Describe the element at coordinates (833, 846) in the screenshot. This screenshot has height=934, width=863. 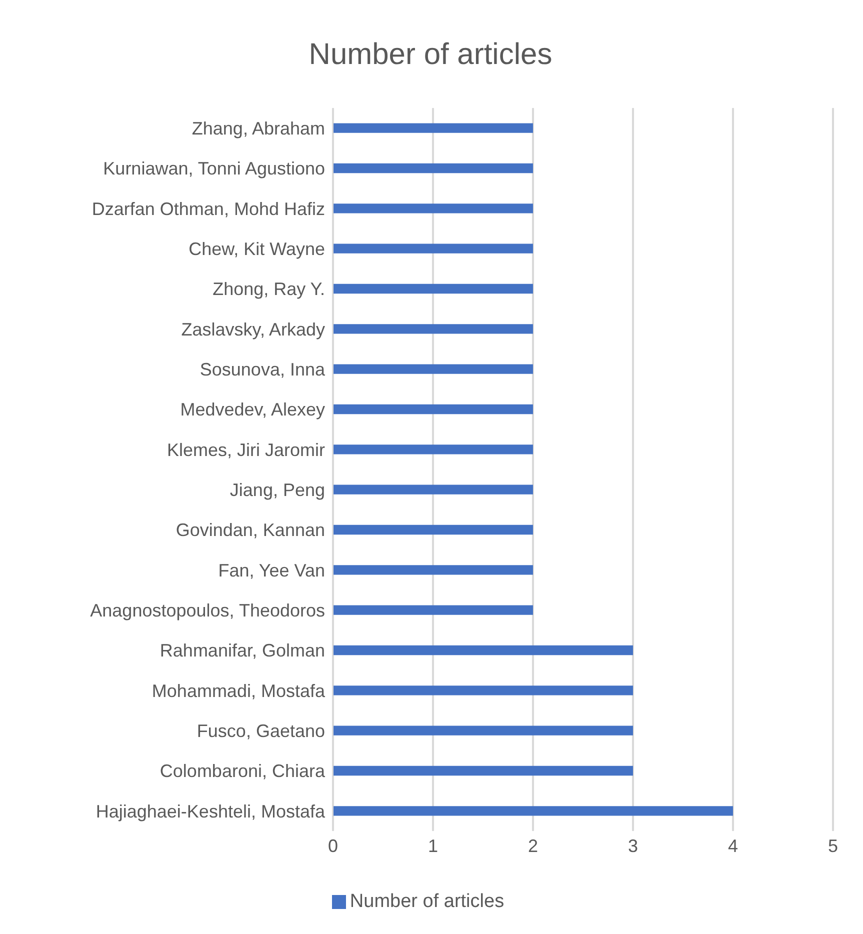
I see `x-tick-label: 5` at that location.